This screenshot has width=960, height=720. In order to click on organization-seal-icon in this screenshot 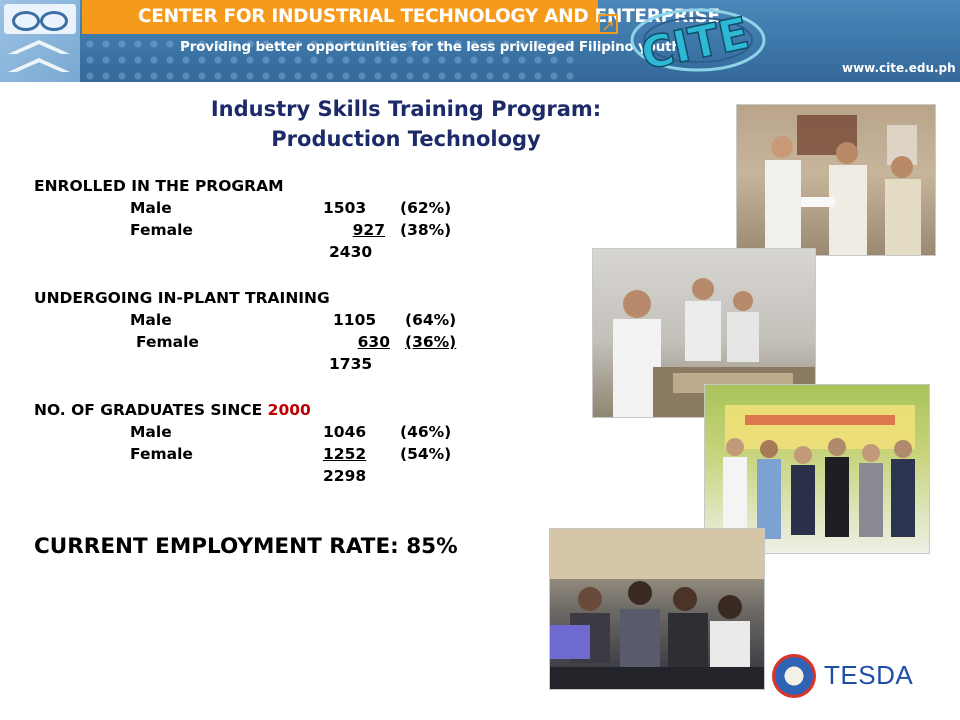, I will do `click(40, 19)`.